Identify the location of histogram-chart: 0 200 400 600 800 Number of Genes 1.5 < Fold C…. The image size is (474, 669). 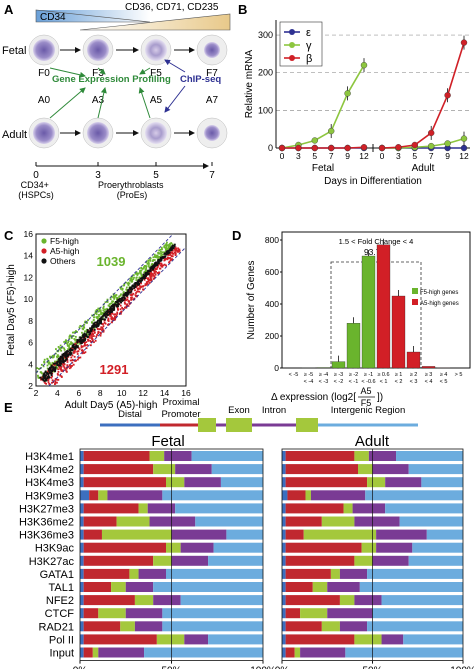
(358, 319).